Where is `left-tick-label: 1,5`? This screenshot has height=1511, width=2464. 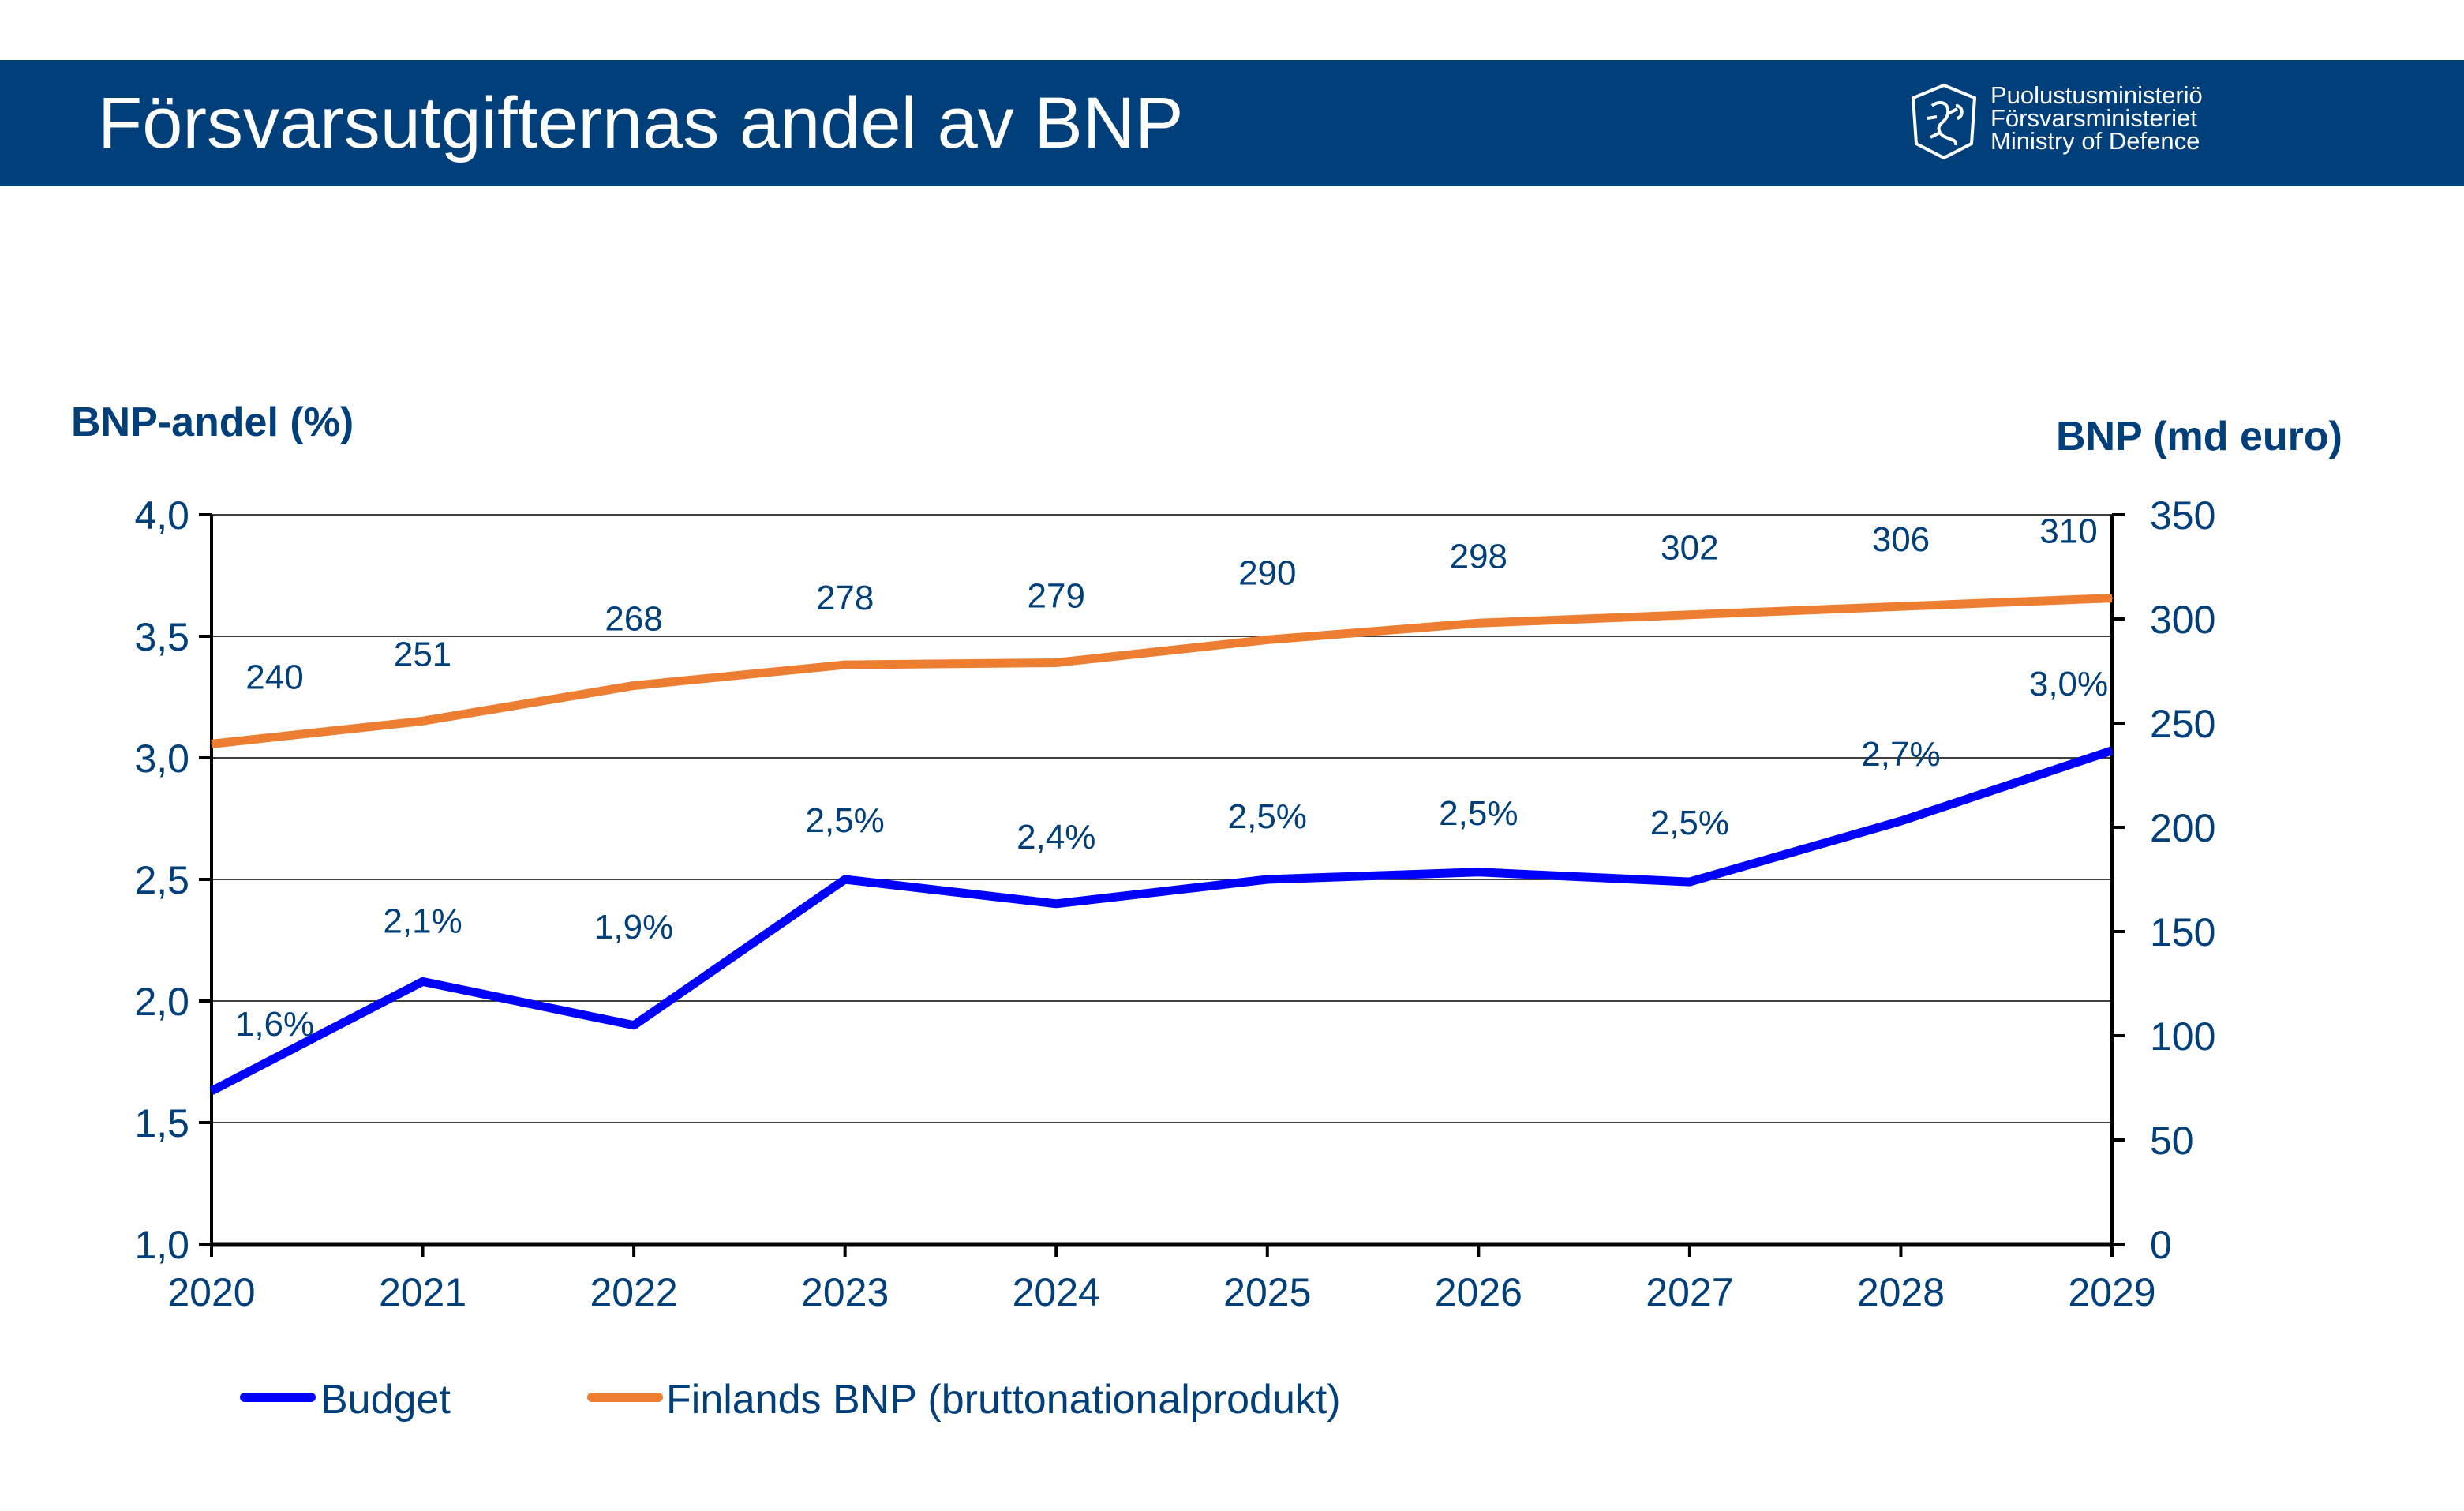
left-tick-label: 1,5 is located at coordinates (161, 1123).